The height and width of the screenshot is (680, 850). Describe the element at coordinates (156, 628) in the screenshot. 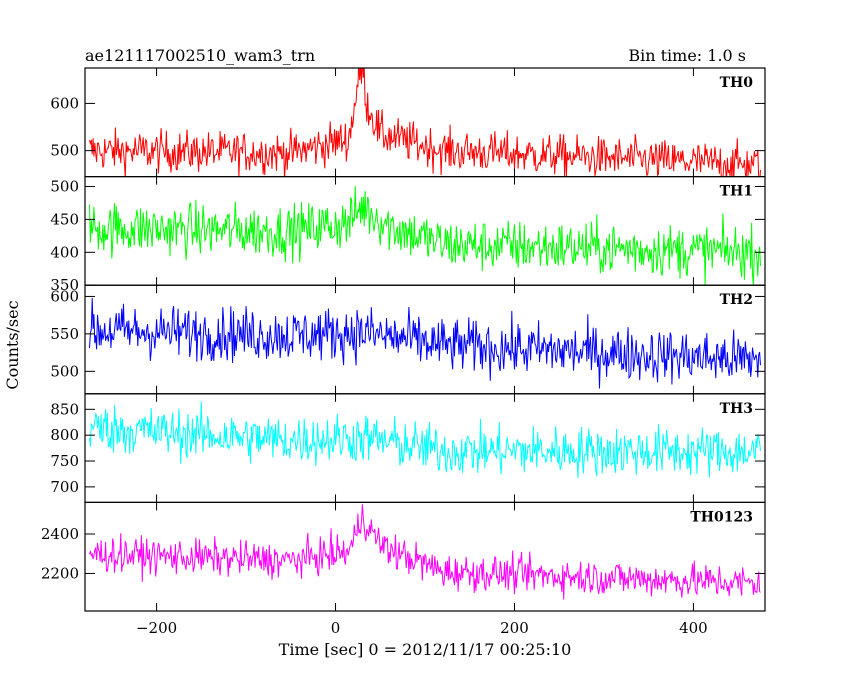

I see `x-tick-label: −200` at that location.